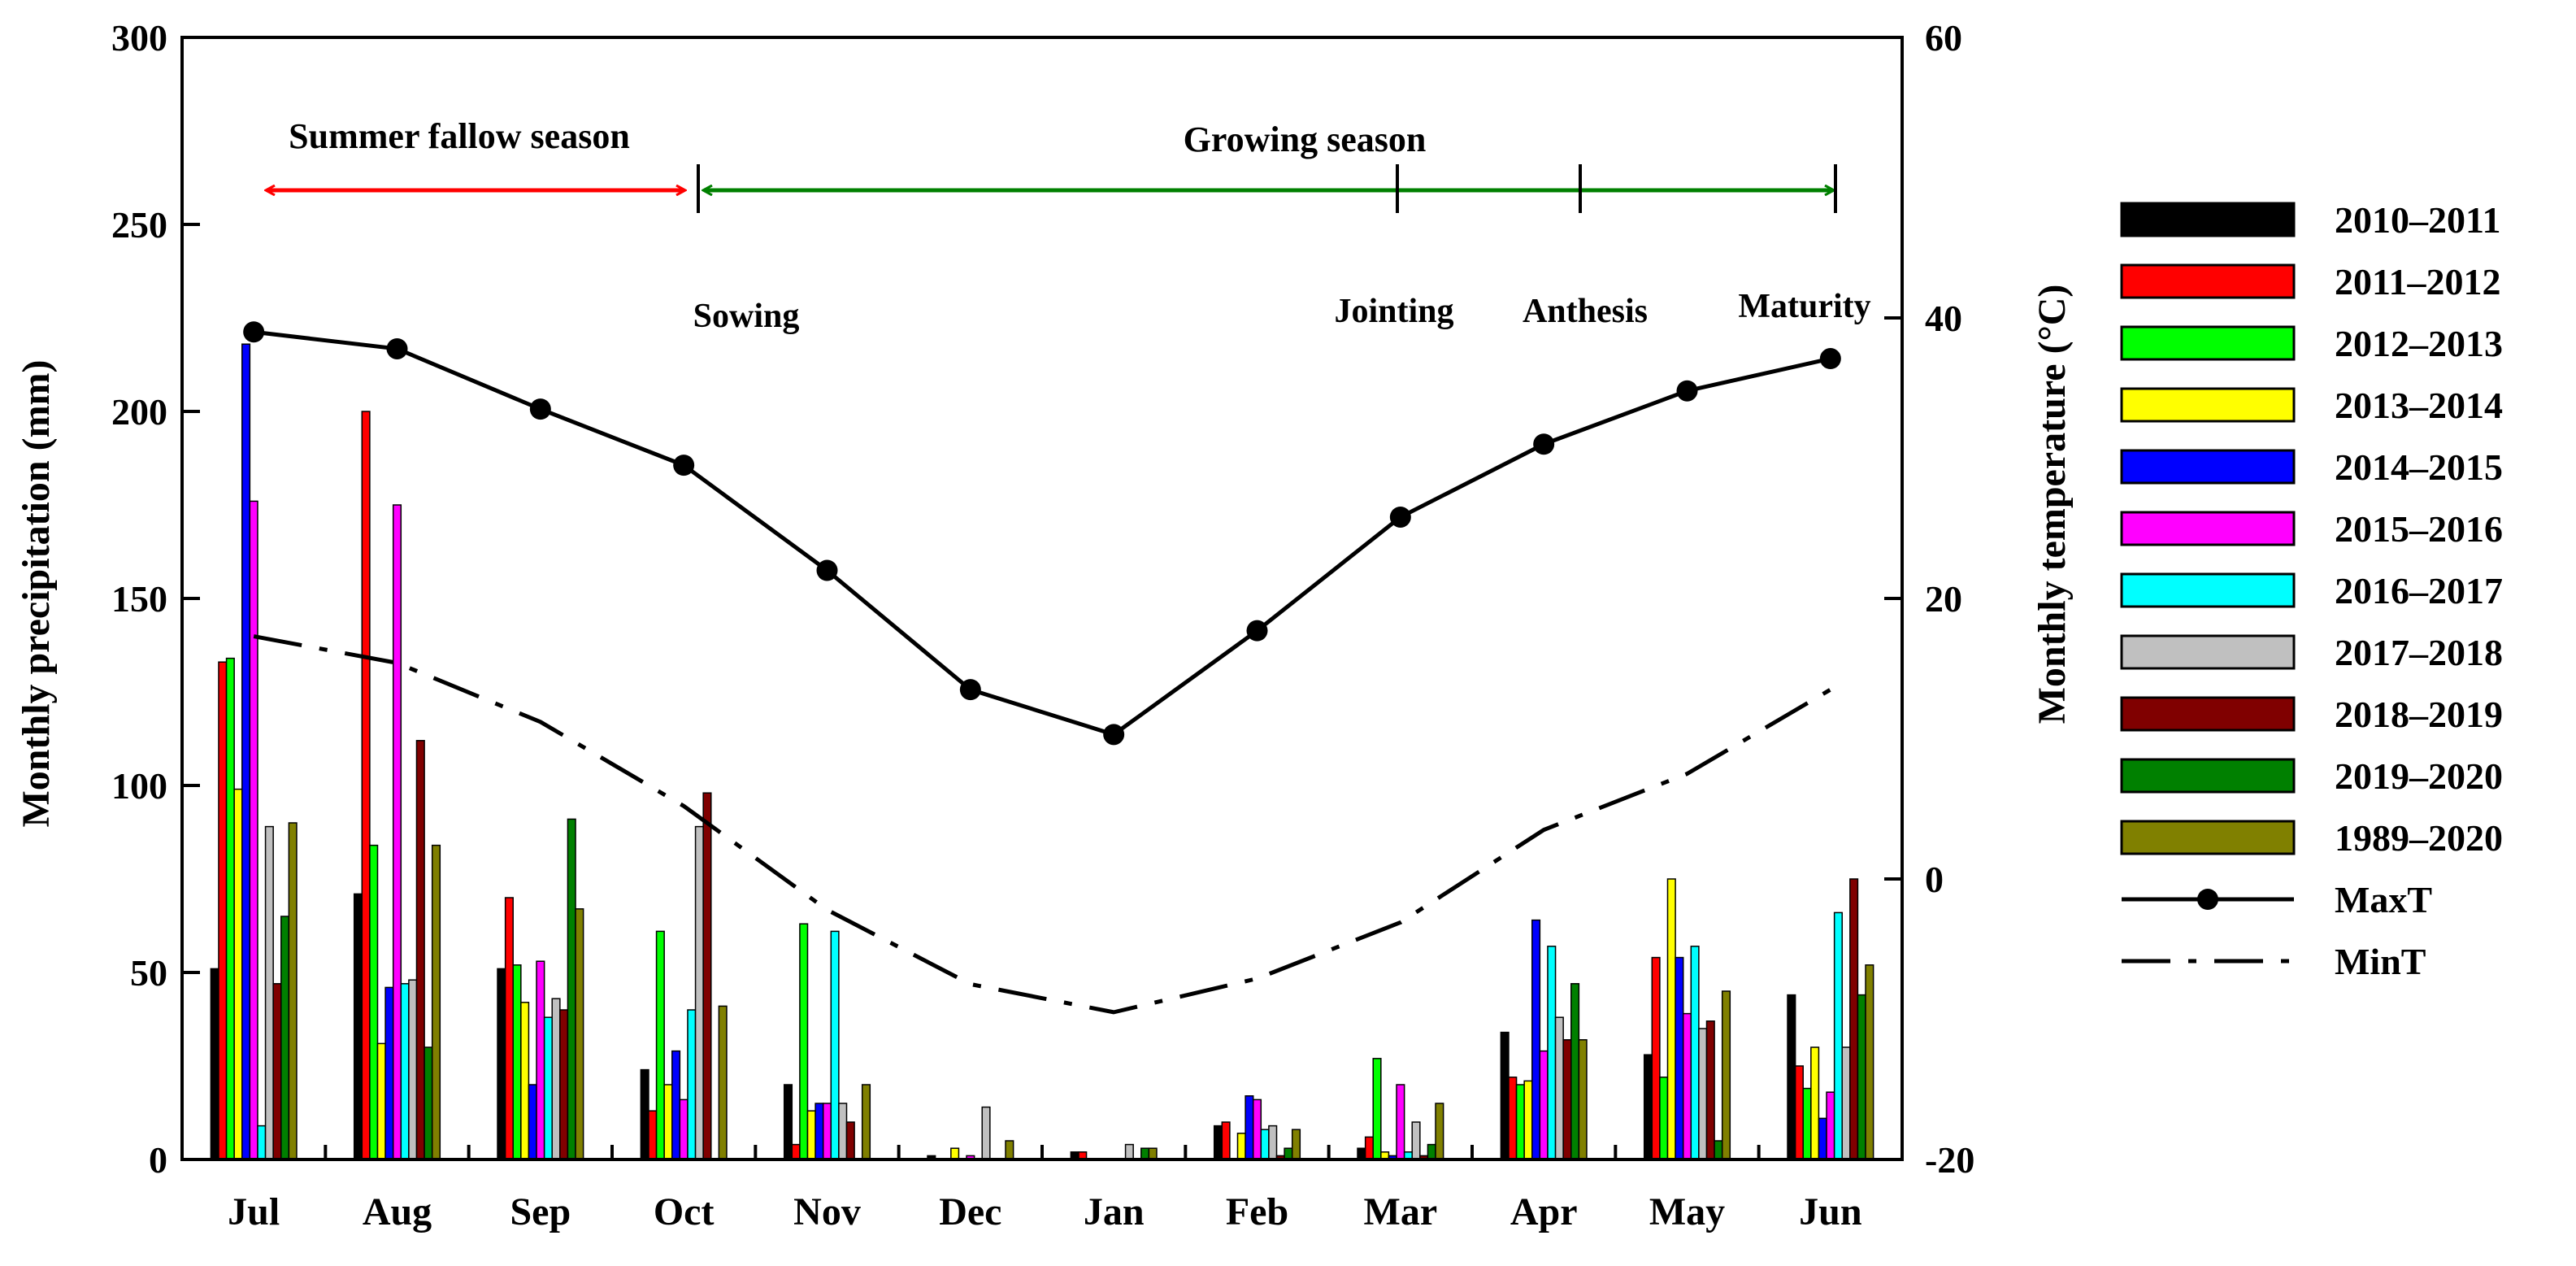 The image size is (2576, 1266). I want to click on bar-2013–2014-Aug, so click(381, 1101).